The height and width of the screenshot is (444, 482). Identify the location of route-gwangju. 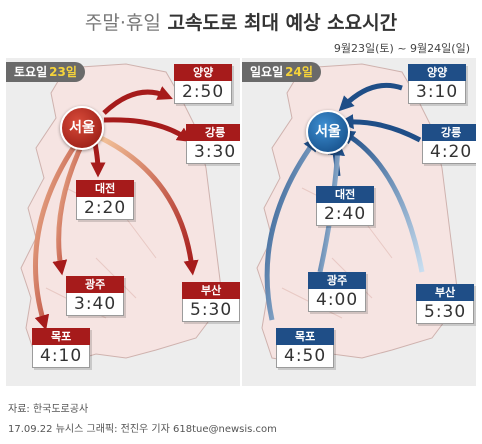
(69, 207).